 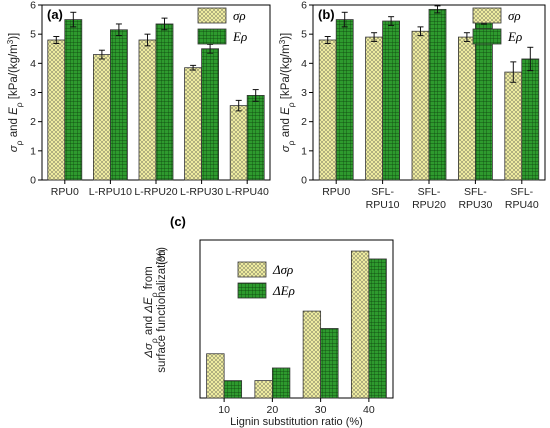 I want to click on x-tick-label: L-RPU40, so click(x=247, y=192).